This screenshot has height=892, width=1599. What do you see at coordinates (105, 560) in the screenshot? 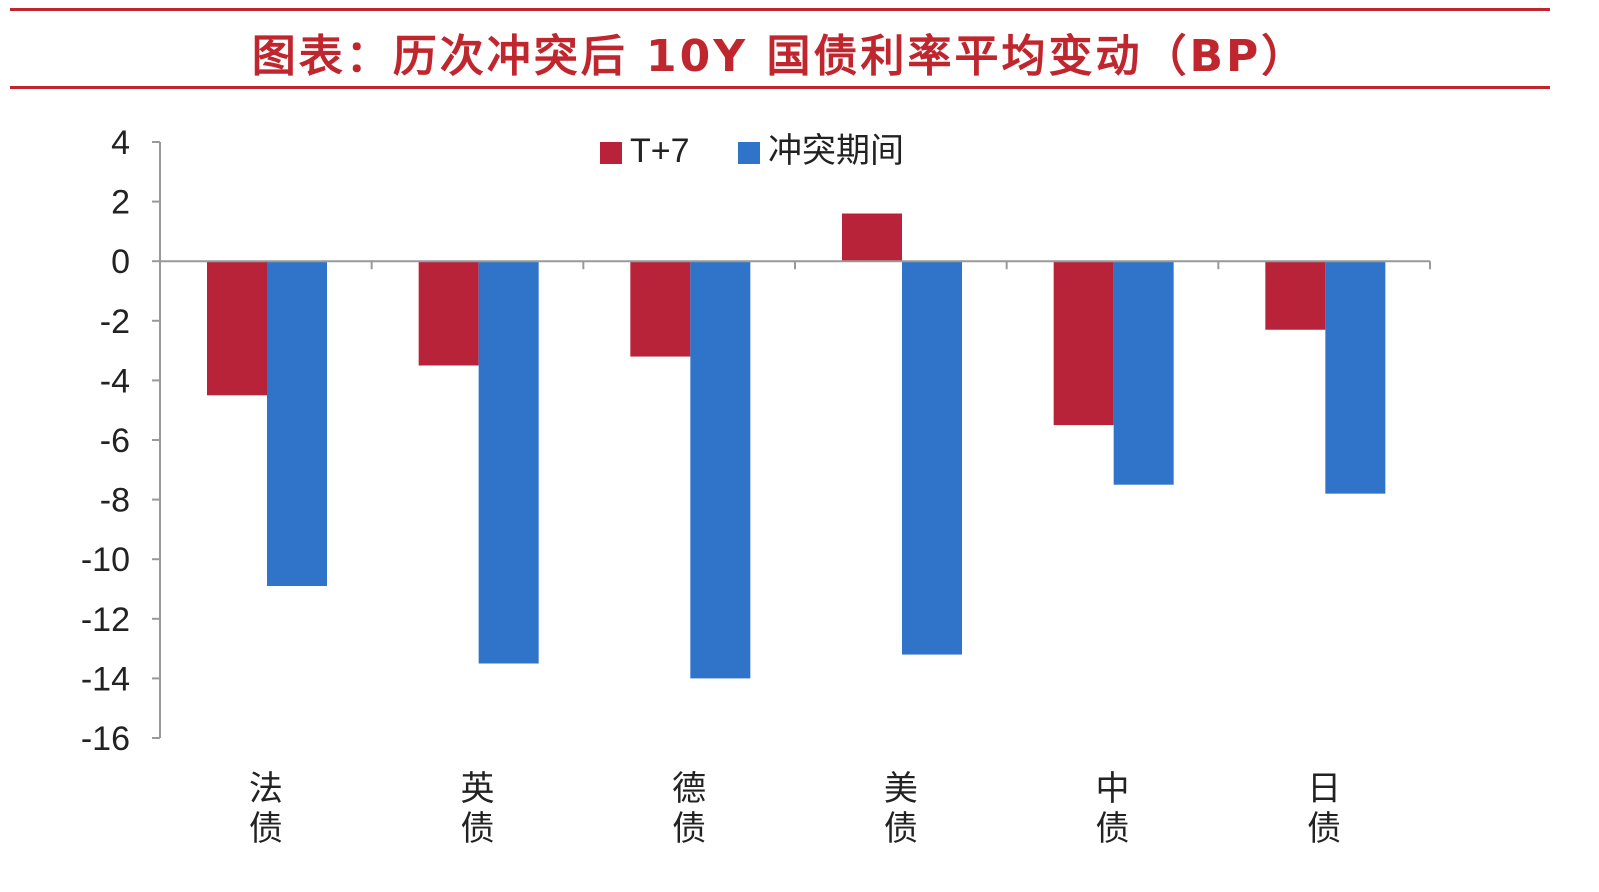
I see `y-tick-label: -10` at bounding box center [105, 560].